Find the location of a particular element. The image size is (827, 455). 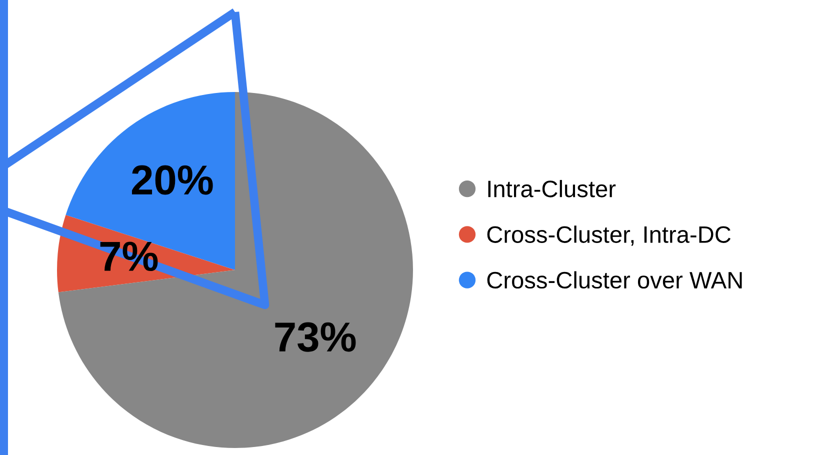

data-label: 20% is located at coordinates (172, 180).